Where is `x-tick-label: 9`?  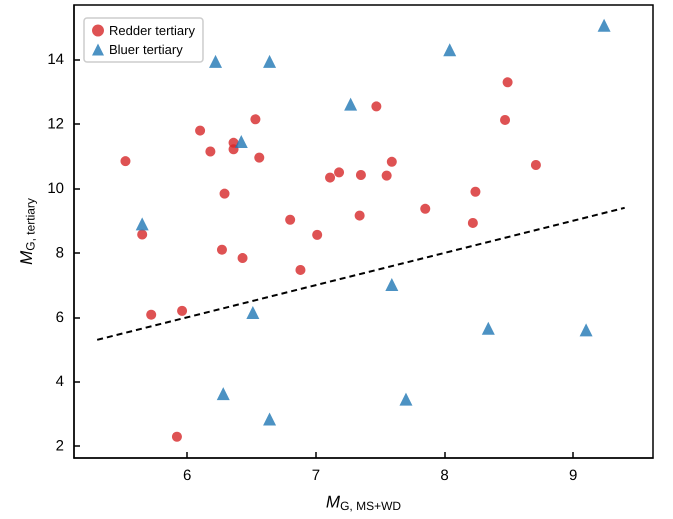
x-tick-label: 9 is located at coordinates (573, 475).